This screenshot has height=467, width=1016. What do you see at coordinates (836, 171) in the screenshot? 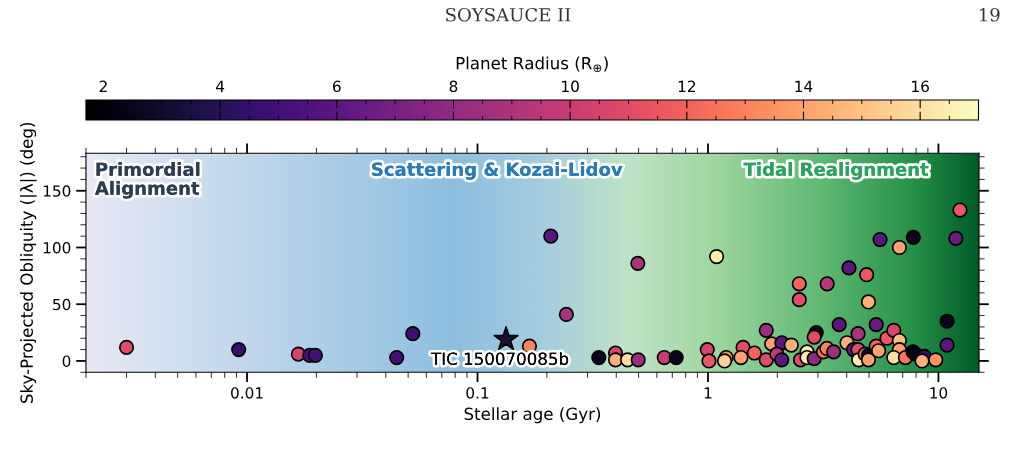
I see `annotation: Tidal Realignment` at bounding box center [836, 171].